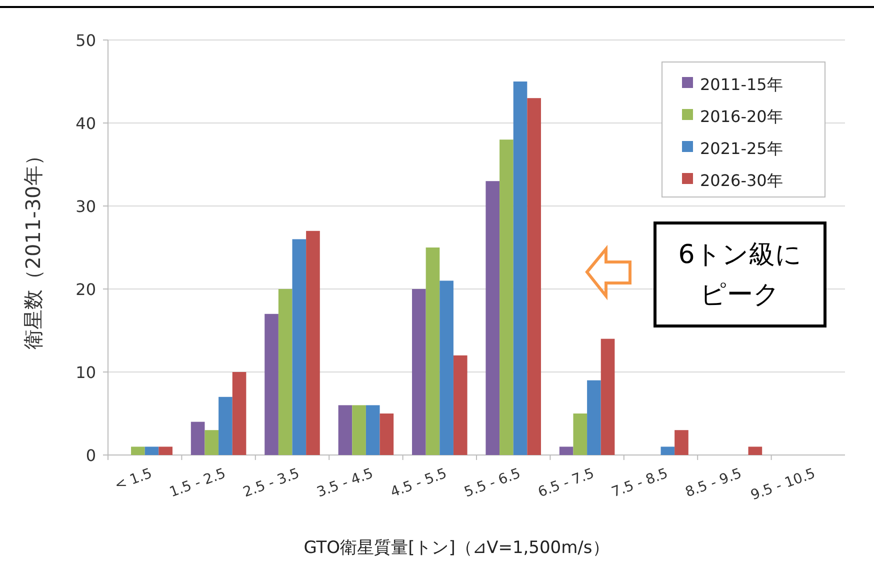  I want to click on x-tick-label: 6.5 - 7.5, so click(566, 483).